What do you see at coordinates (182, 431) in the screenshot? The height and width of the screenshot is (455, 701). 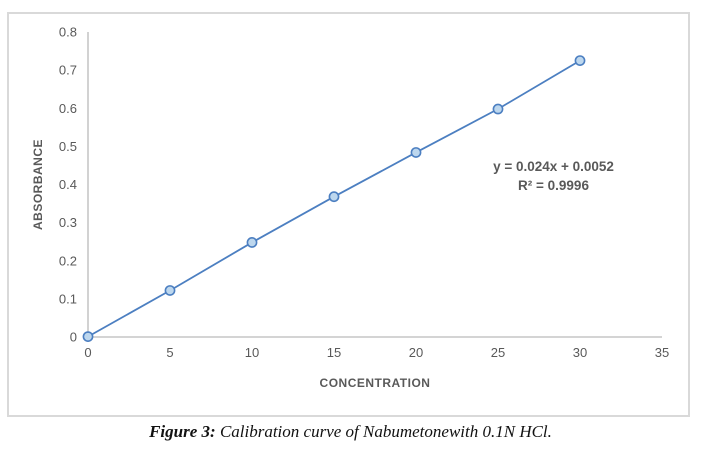 I see `figure-caption-label: Figure 3:` at bounding box center [182, 431].